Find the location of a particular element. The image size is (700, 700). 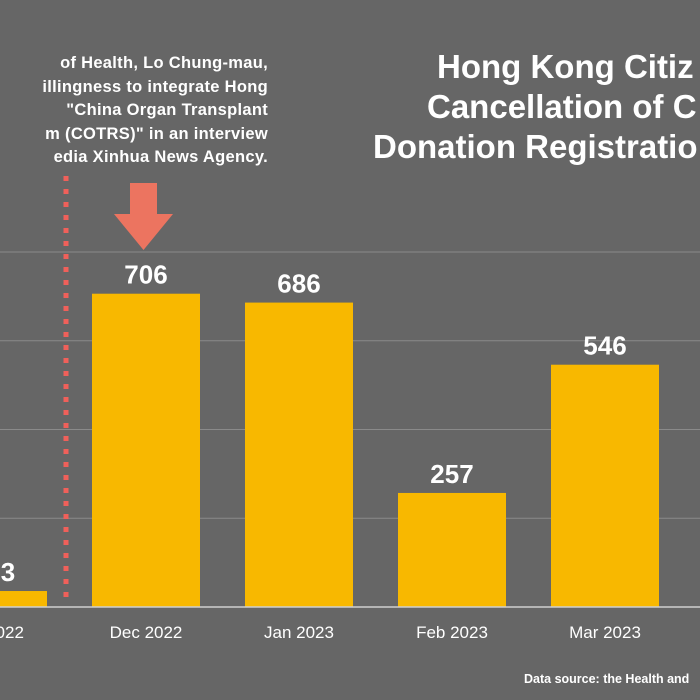

chart-title-line-3: Donation Registratio is located at coordinates (535, 146).